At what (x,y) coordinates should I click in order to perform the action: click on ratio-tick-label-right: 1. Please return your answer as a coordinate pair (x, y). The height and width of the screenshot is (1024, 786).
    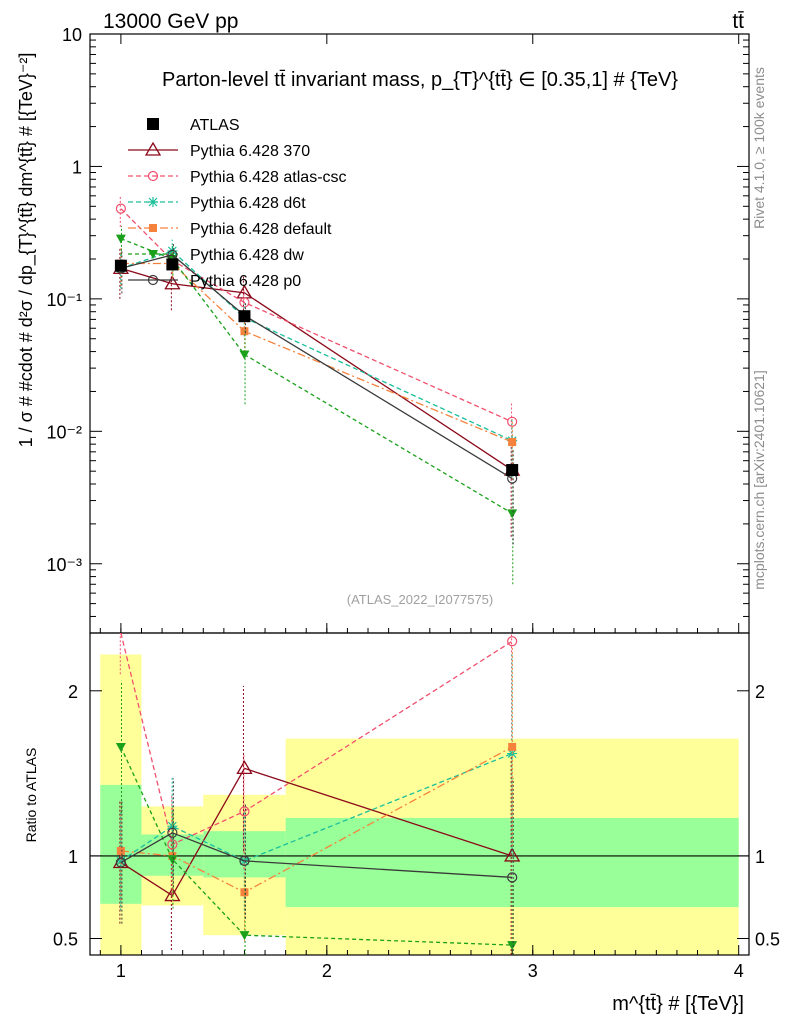
    Looking at the image, I should click on (760, 857).